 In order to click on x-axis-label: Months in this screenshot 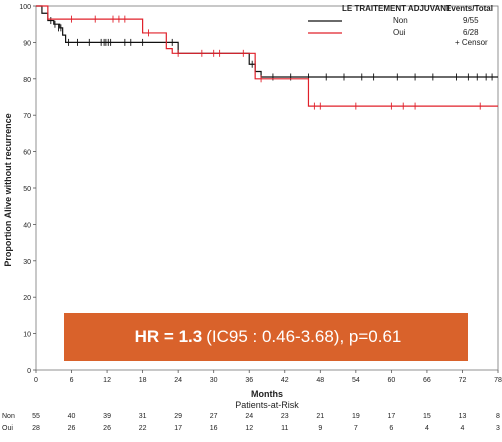, I will do `click(267, 394)`.